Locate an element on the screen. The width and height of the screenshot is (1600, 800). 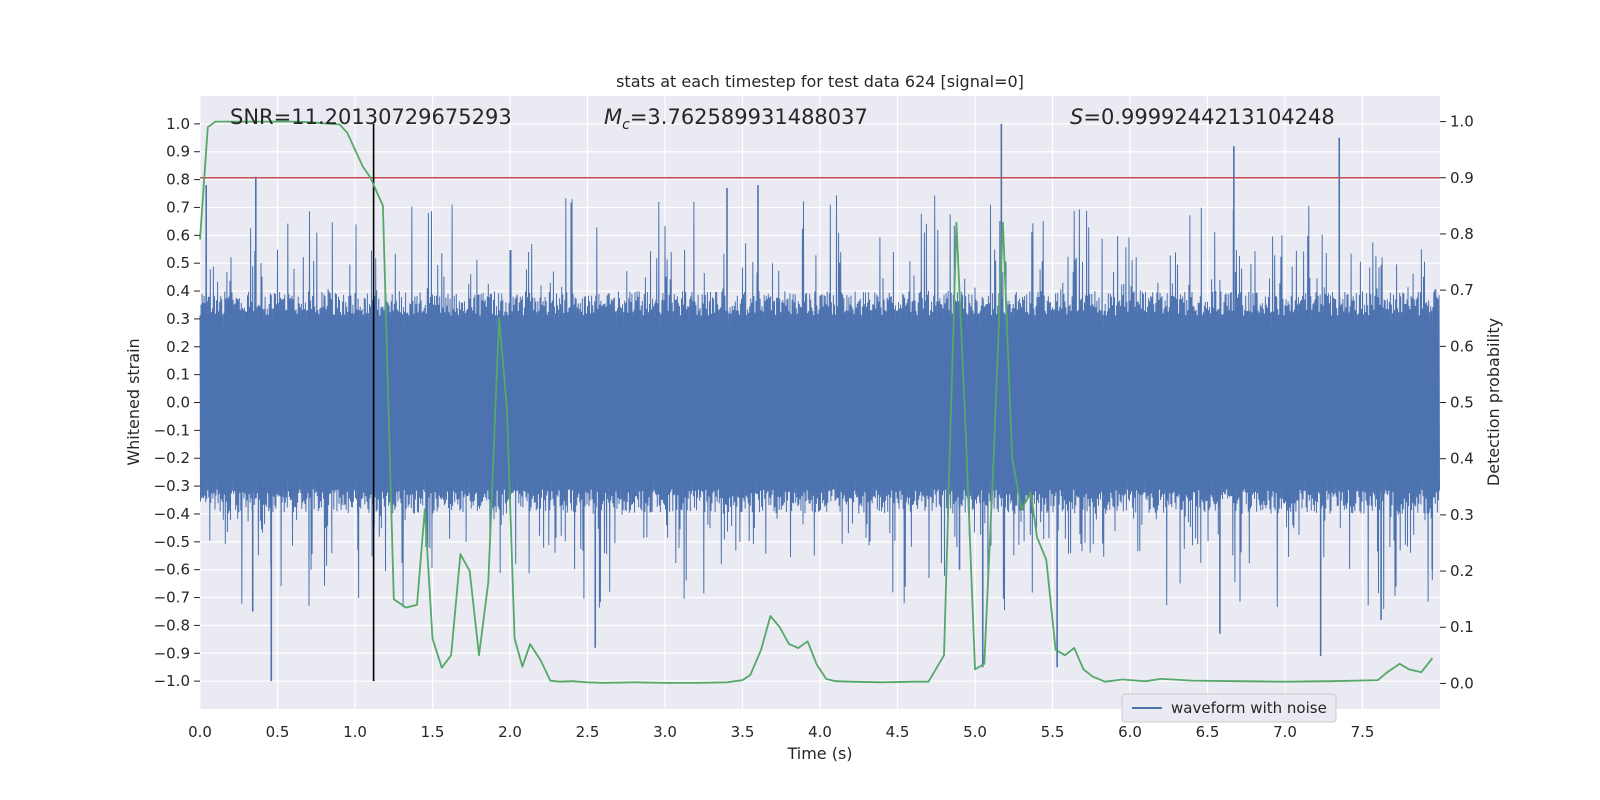
y2-tick-label: 0.7 is located at coordinates (1462, 290).